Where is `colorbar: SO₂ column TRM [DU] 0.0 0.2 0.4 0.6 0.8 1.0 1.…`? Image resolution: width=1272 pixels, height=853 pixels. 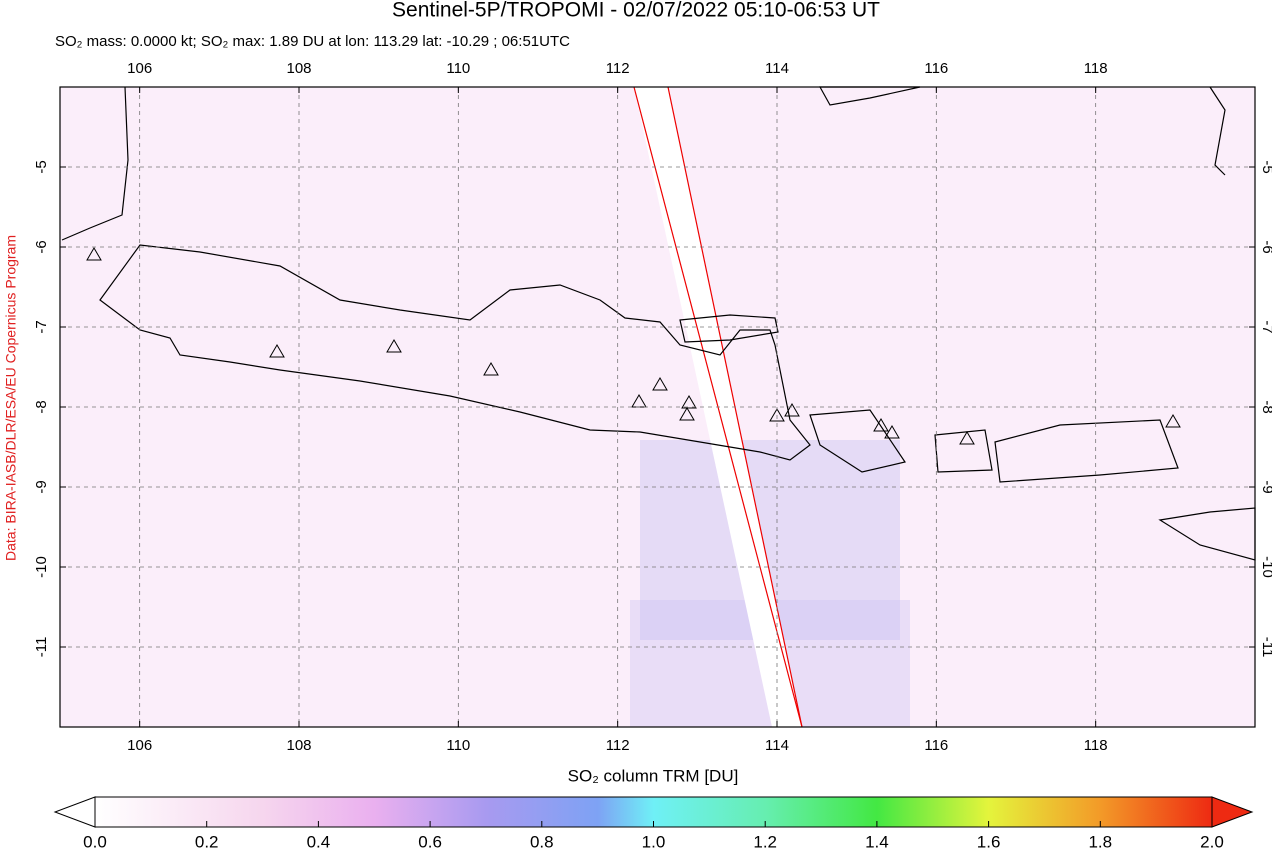 colorbar: SO₂ column TRM [DU] 0.0 0.2 0.4 0.6 0.8 1.0 1.… is located at coordinates (653, 808).